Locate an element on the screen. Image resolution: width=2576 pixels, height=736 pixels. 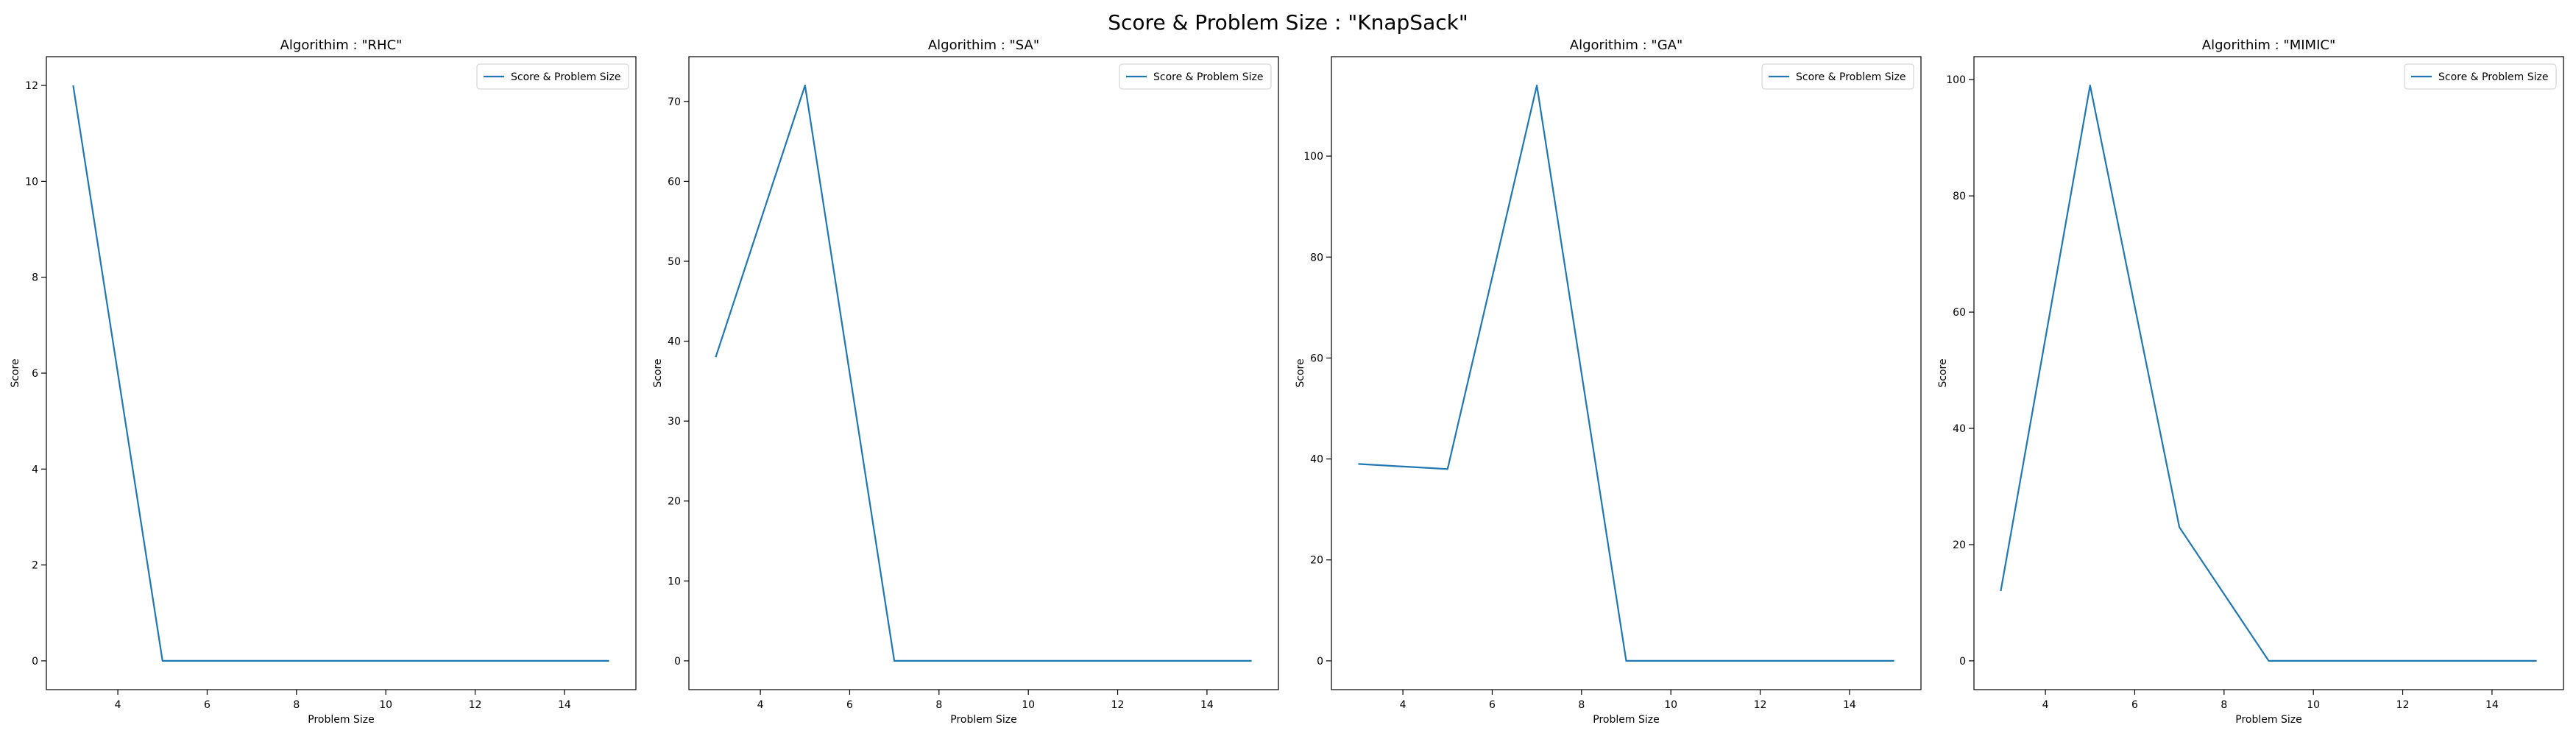
subplot-title: Algorithim : "RHC" is located at coordinates (341, 45).